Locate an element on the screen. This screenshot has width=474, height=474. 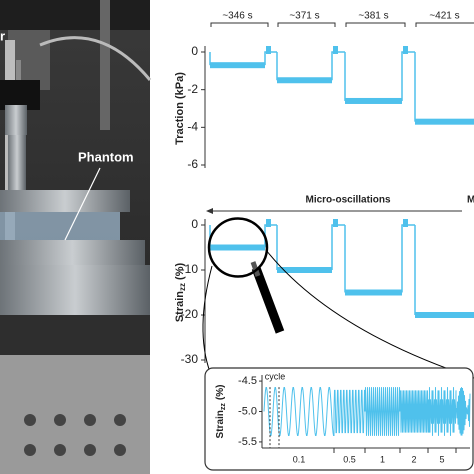
photo-label: Phantom is located at coordinates (106, 156).